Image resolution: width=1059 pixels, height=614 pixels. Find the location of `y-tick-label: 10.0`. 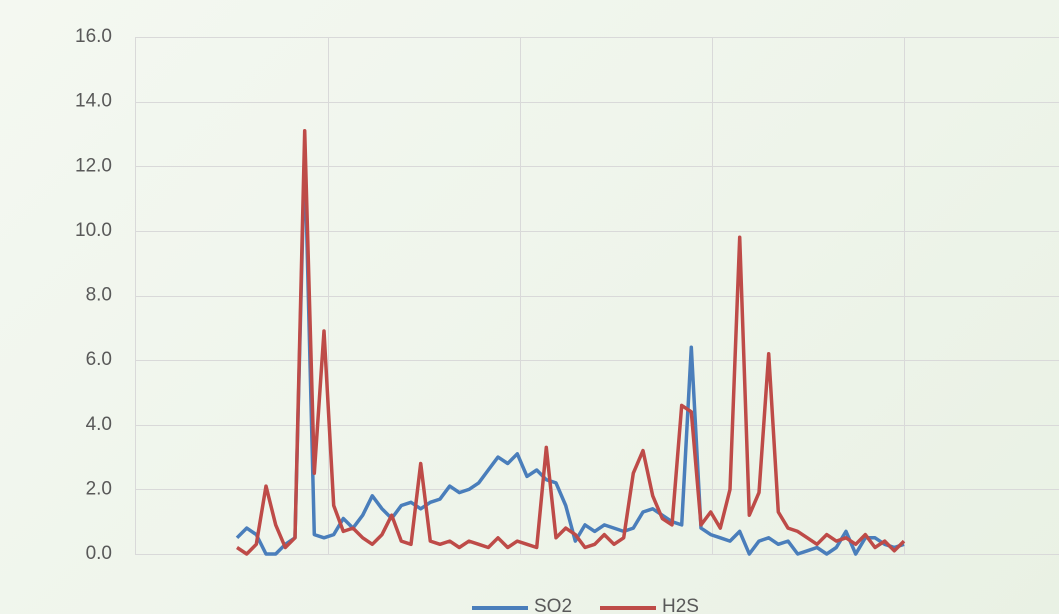

y-tick-label: 10.0 is located at coordinates (93, 230).